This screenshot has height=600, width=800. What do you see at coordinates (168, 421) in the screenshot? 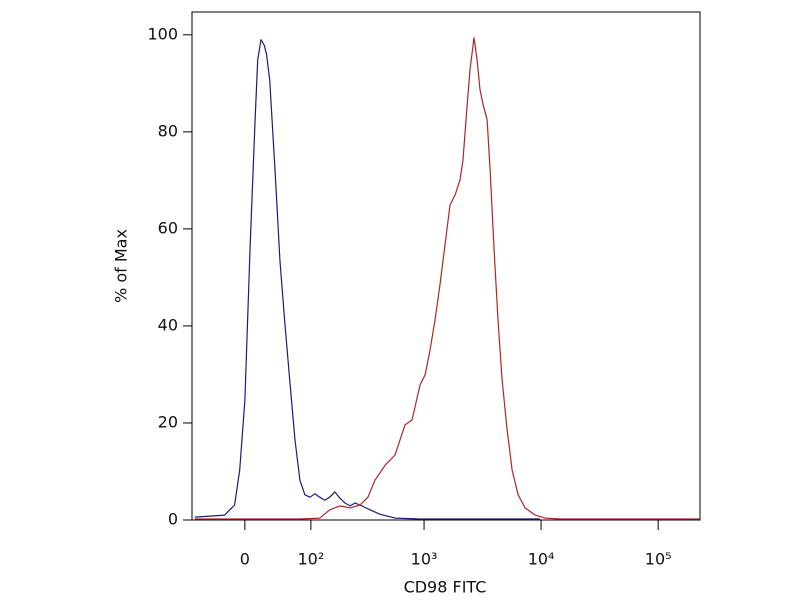
I see `y-tick-label: 20` at bounding box center [168, 421].